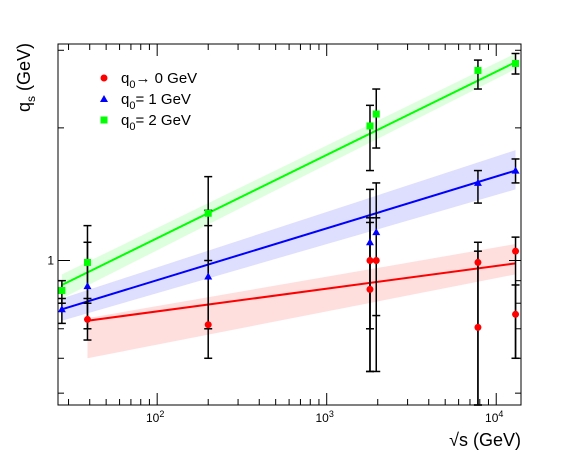 The height and width of the screenshot is (451, 581). Describe the element at coordinates (159, 80) in the screenshot. I see `legend-label: q0→ 0 GeV` at that location.